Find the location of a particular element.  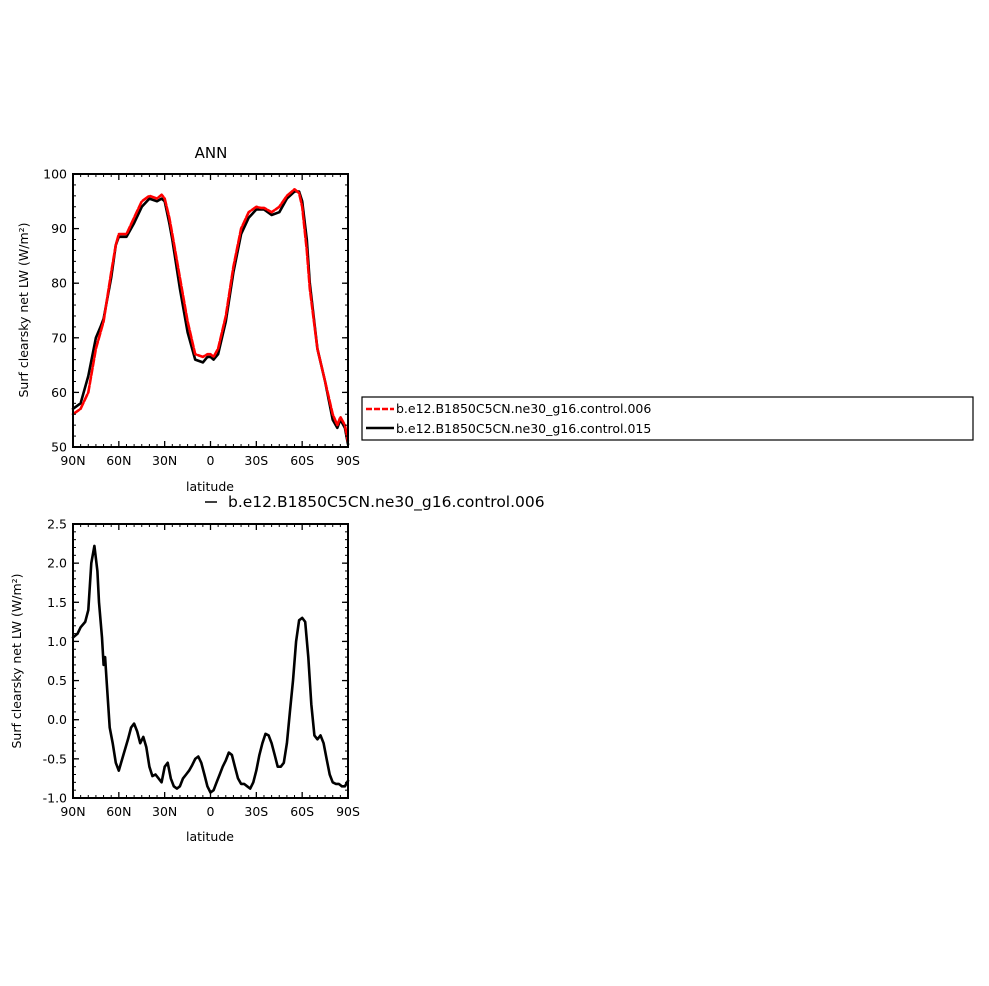

top-chart-xlabel: latitude is located at coordinates (210, 486).